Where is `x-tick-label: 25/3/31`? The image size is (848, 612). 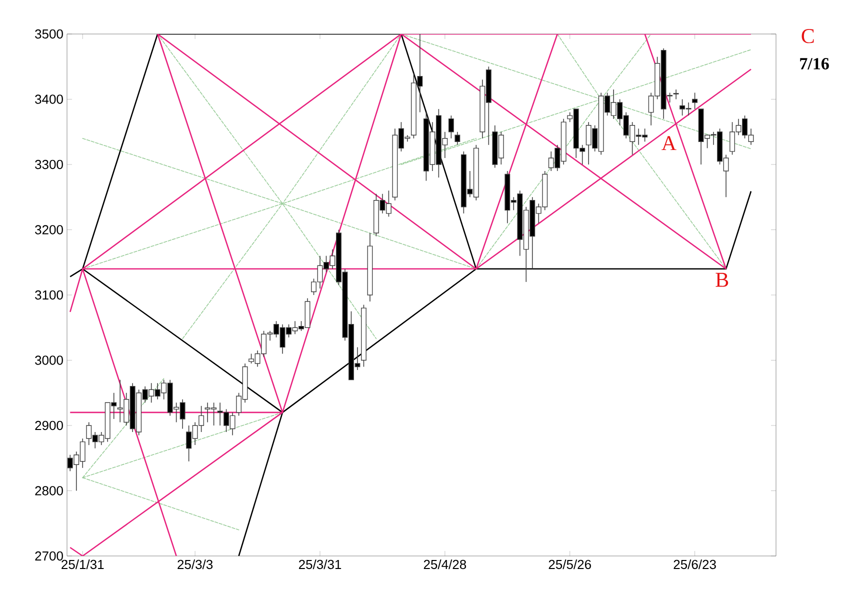
x-tick-label: 25/3/31 is located at coordinates (320, 565).